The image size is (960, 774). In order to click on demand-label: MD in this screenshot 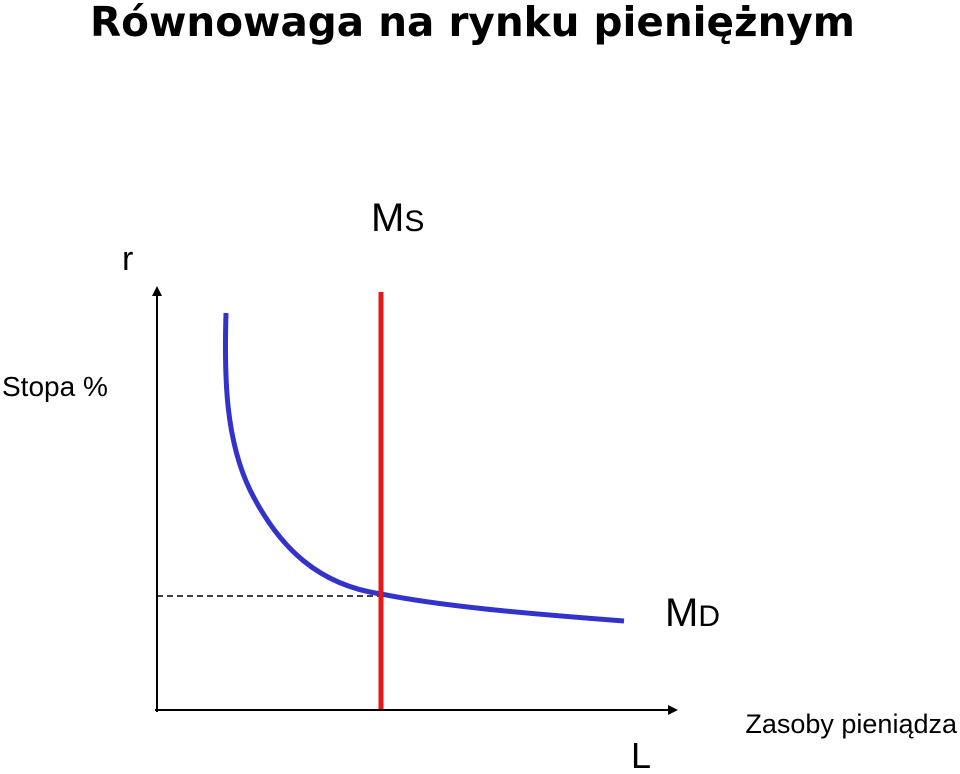, I will do `click(692, 613)`.